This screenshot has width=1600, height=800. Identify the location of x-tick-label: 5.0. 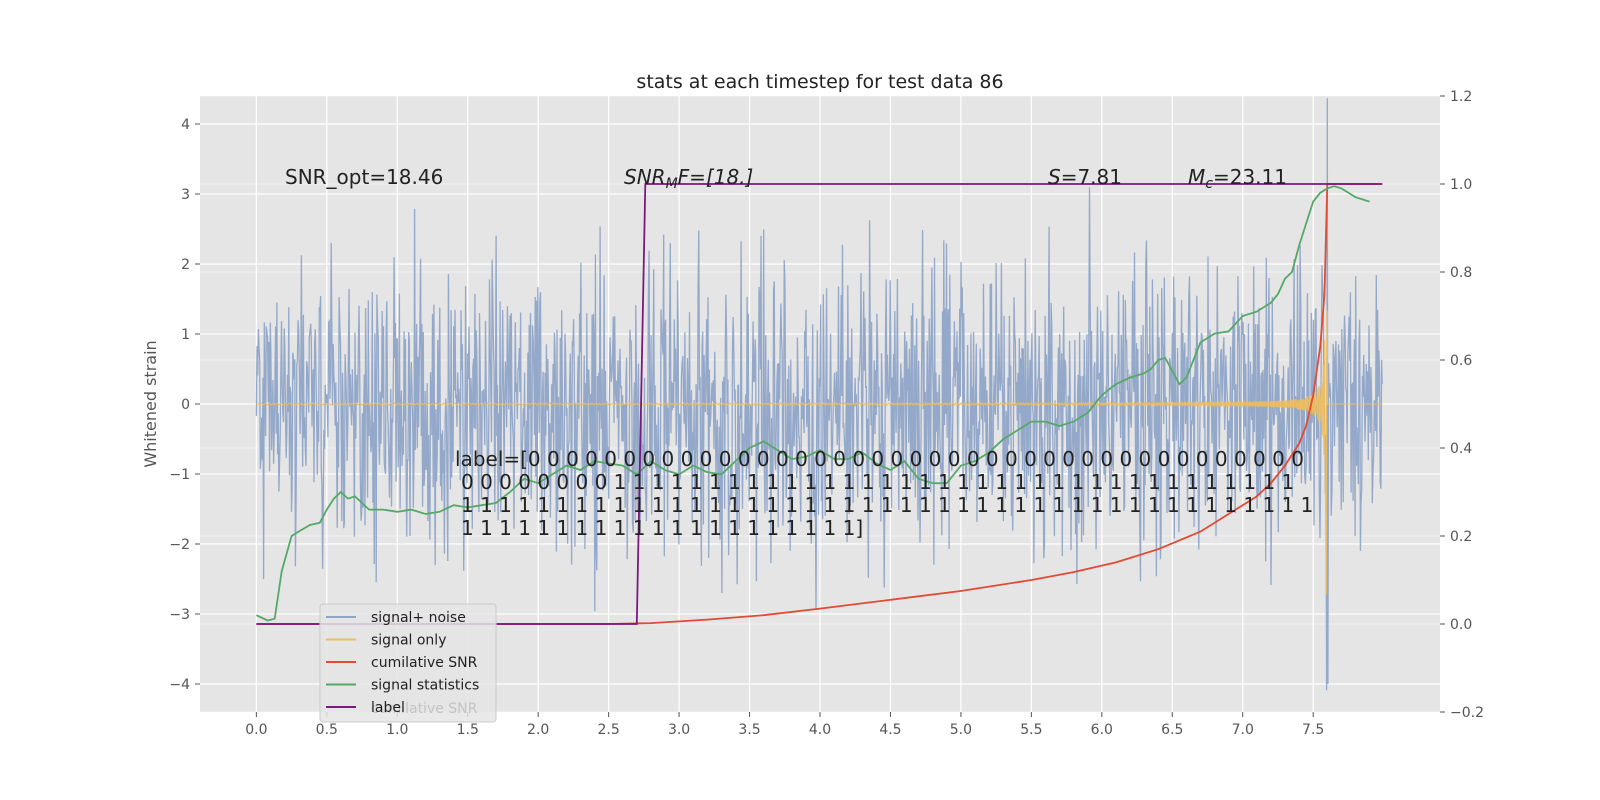
(961, 730).